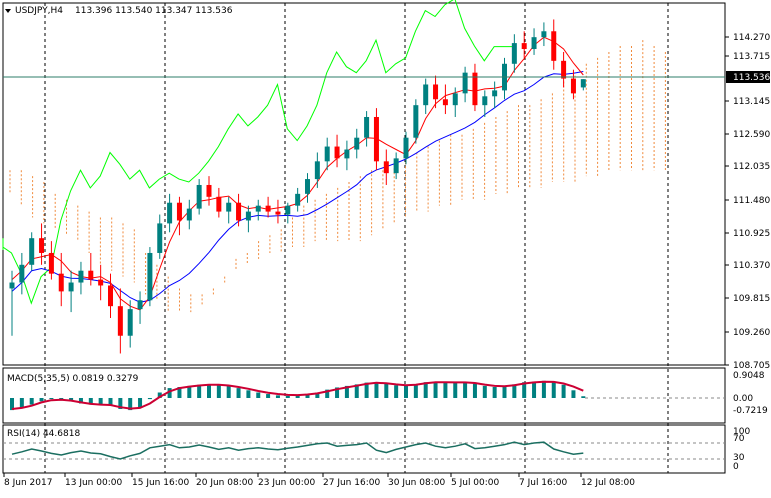 The height and width of the screenshot is (498, 771). Describe the element at coordinates (751, 102) in the screenshot. I see `price-tick-label-2: 113.145` at that location.